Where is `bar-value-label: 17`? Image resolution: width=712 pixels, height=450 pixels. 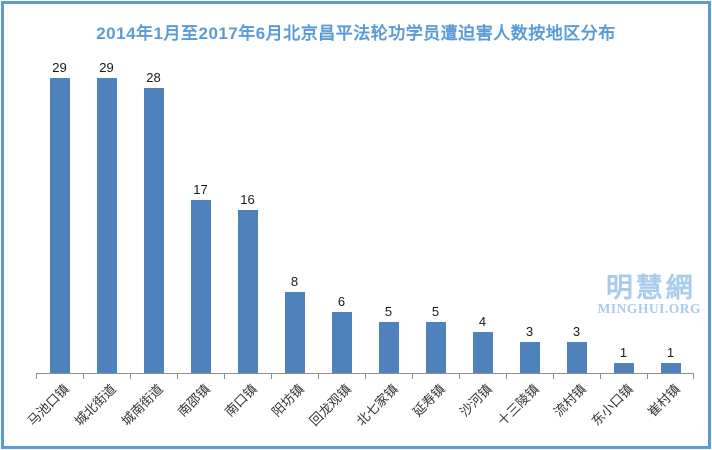 bar-value-label: 17 is located at coordinates (200, 189).